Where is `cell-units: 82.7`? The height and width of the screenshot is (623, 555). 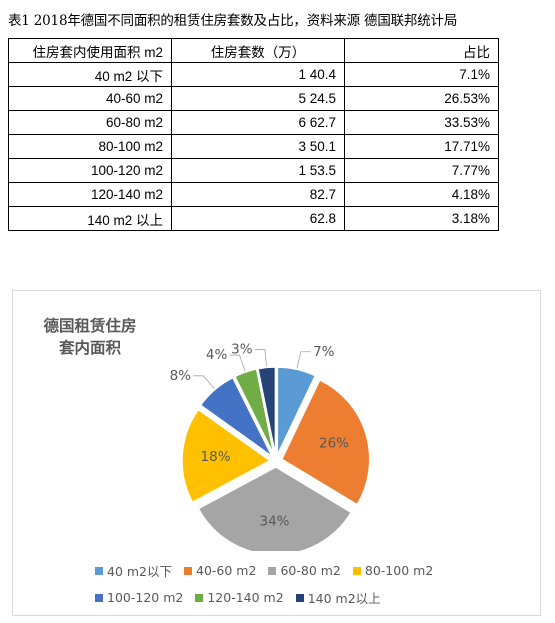 cell-units: 82.7 is located at coordinates (258, 194).